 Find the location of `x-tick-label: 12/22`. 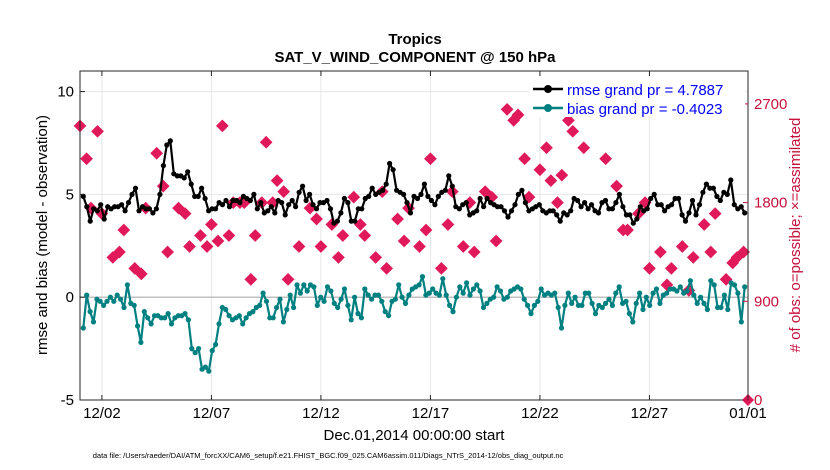

x-tick-label: 12/22 is located at coordinates (540, 413).